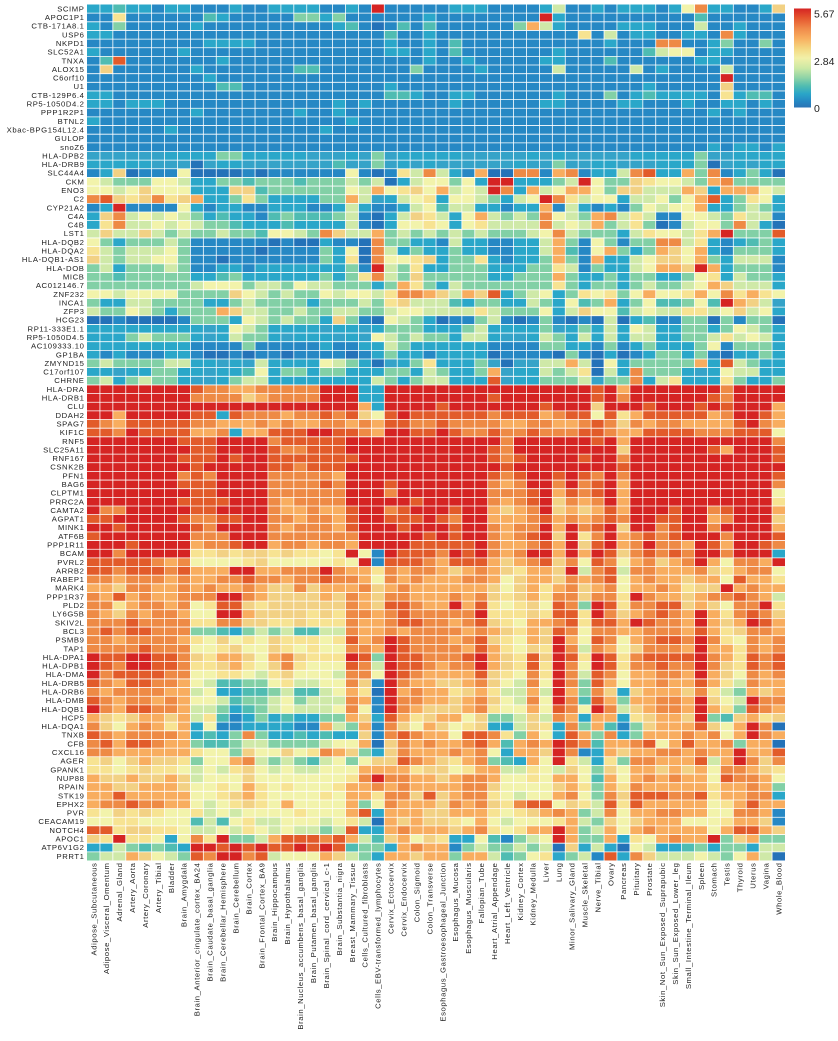  What do you see at coordinates (158, 888) in the screenshot?
I see `svg-text: Artery_Tibial` at bounding box center [158, 888].